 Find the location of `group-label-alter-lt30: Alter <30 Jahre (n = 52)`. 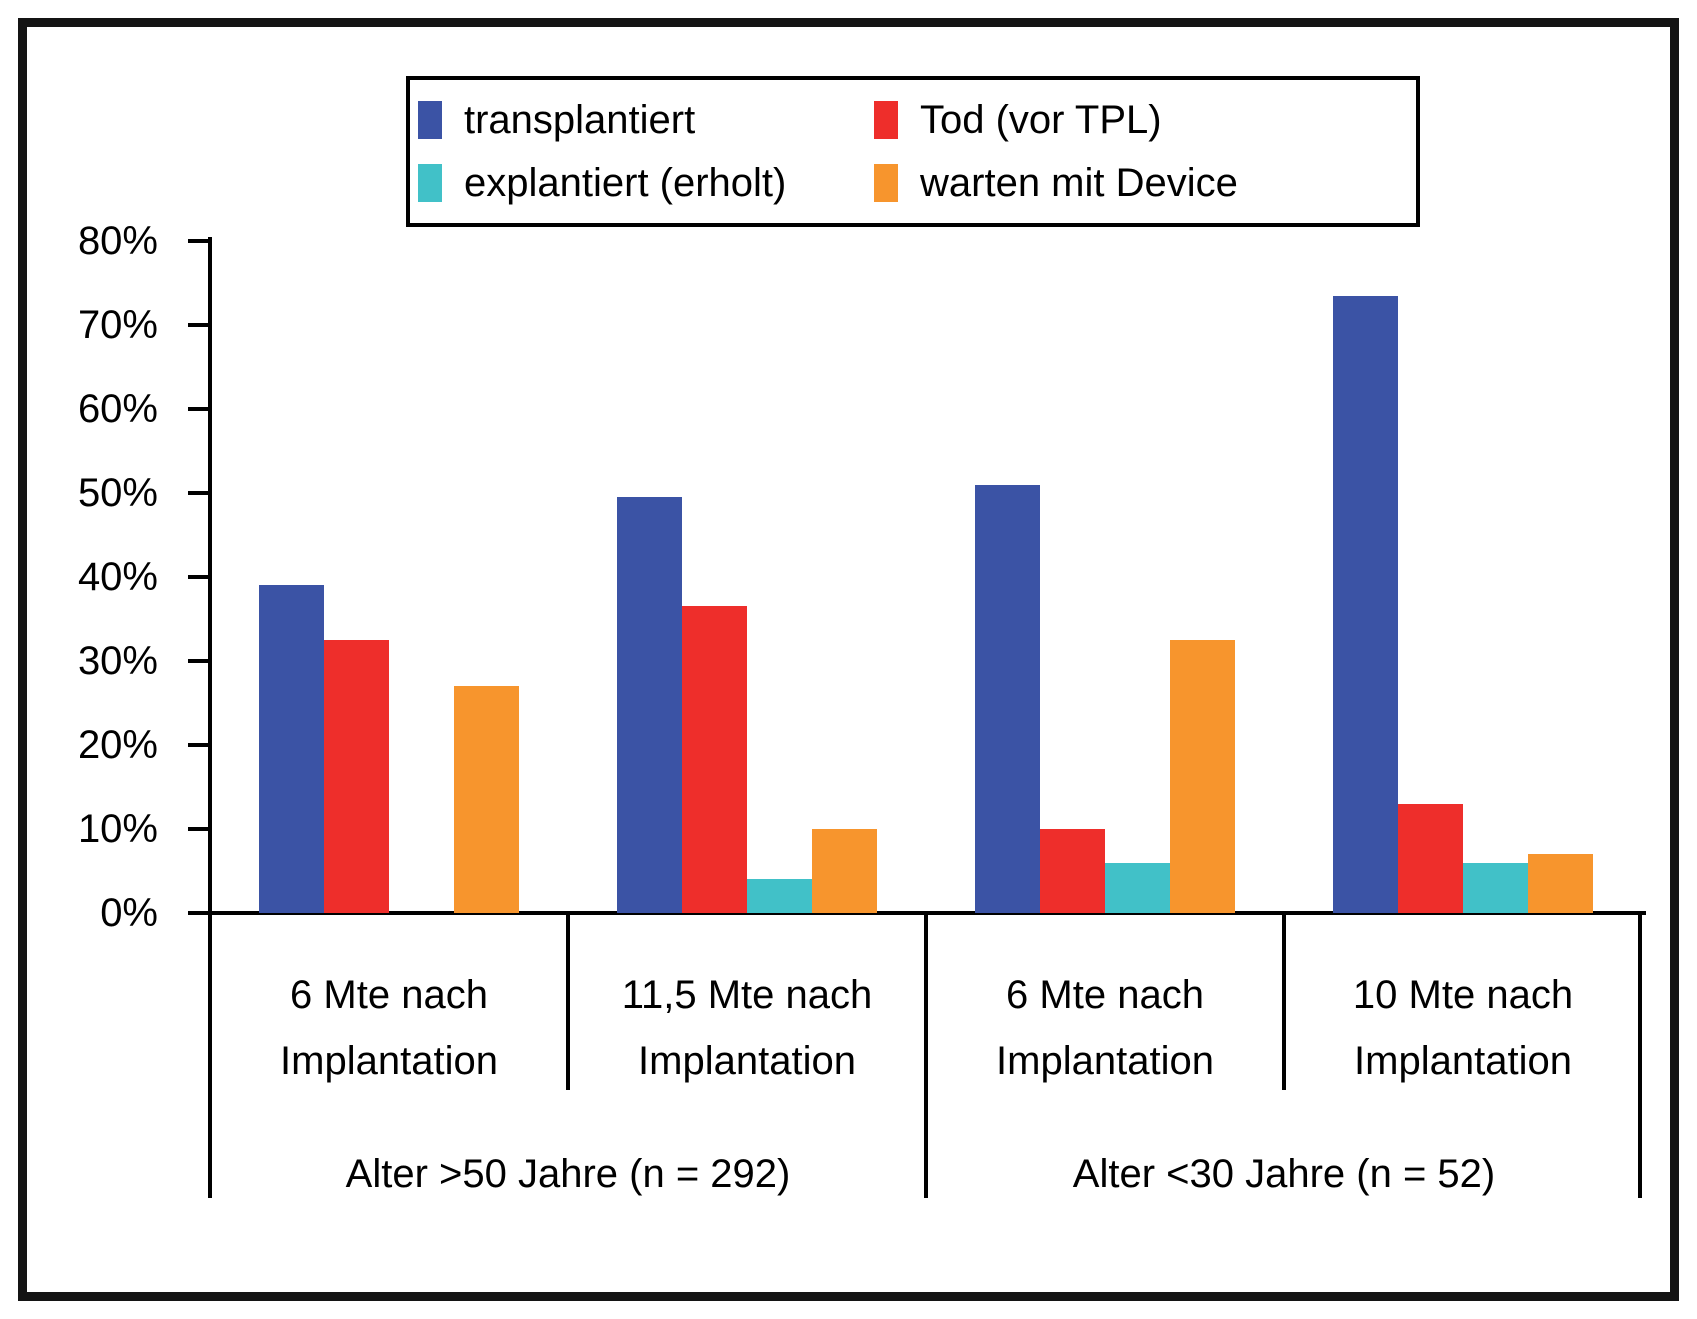

group-label-alter-lt30: Alter <30 Jahre (n = 52) is located at coordinates (1284, 1174).